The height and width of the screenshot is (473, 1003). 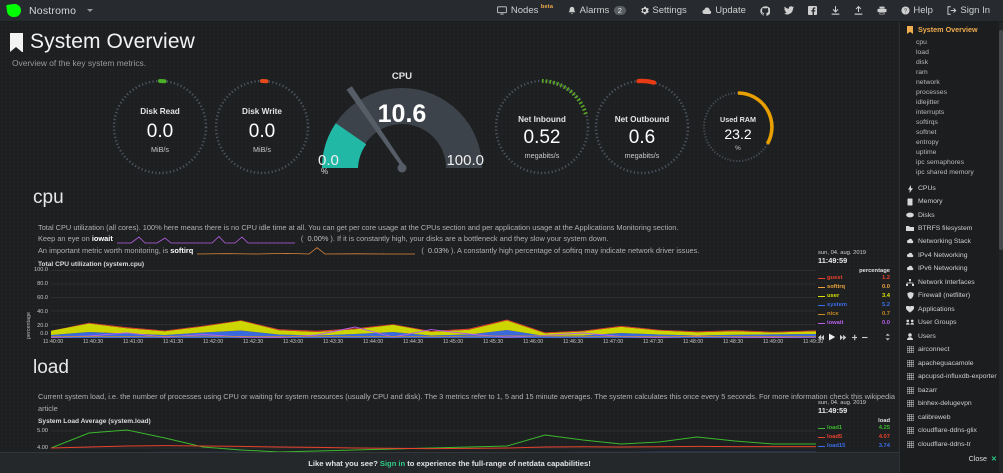 I want to click on nav-alarms: Alarms 2, so click(x=597, y=11).